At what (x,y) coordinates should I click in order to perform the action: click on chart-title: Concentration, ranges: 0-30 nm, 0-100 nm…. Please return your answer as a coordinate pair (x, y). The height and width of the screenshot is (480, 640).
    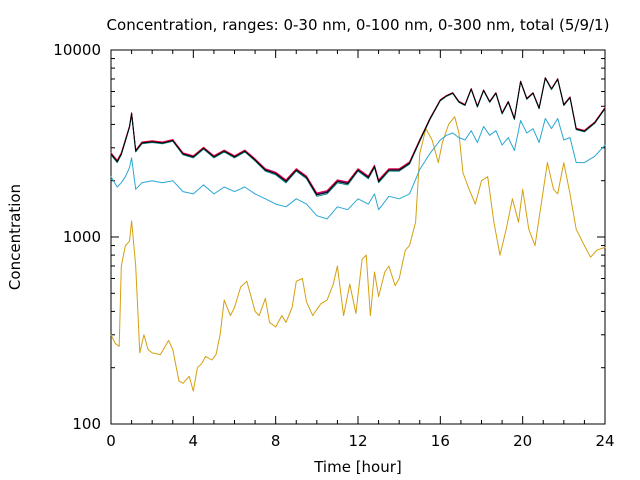
    Looking at the image, I should click on (358, 25).